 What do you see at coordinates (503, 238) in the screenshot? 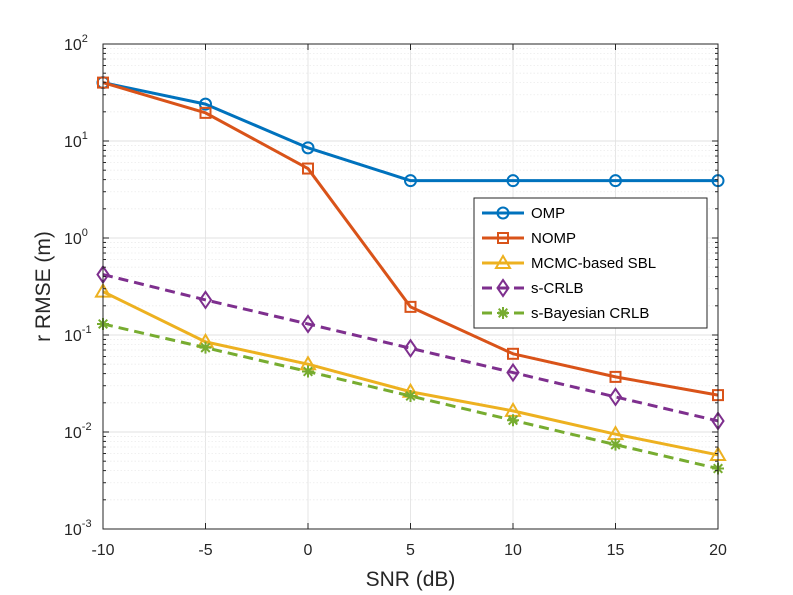
I see `legend-marker-nomp` at bounding box center [503, 238].